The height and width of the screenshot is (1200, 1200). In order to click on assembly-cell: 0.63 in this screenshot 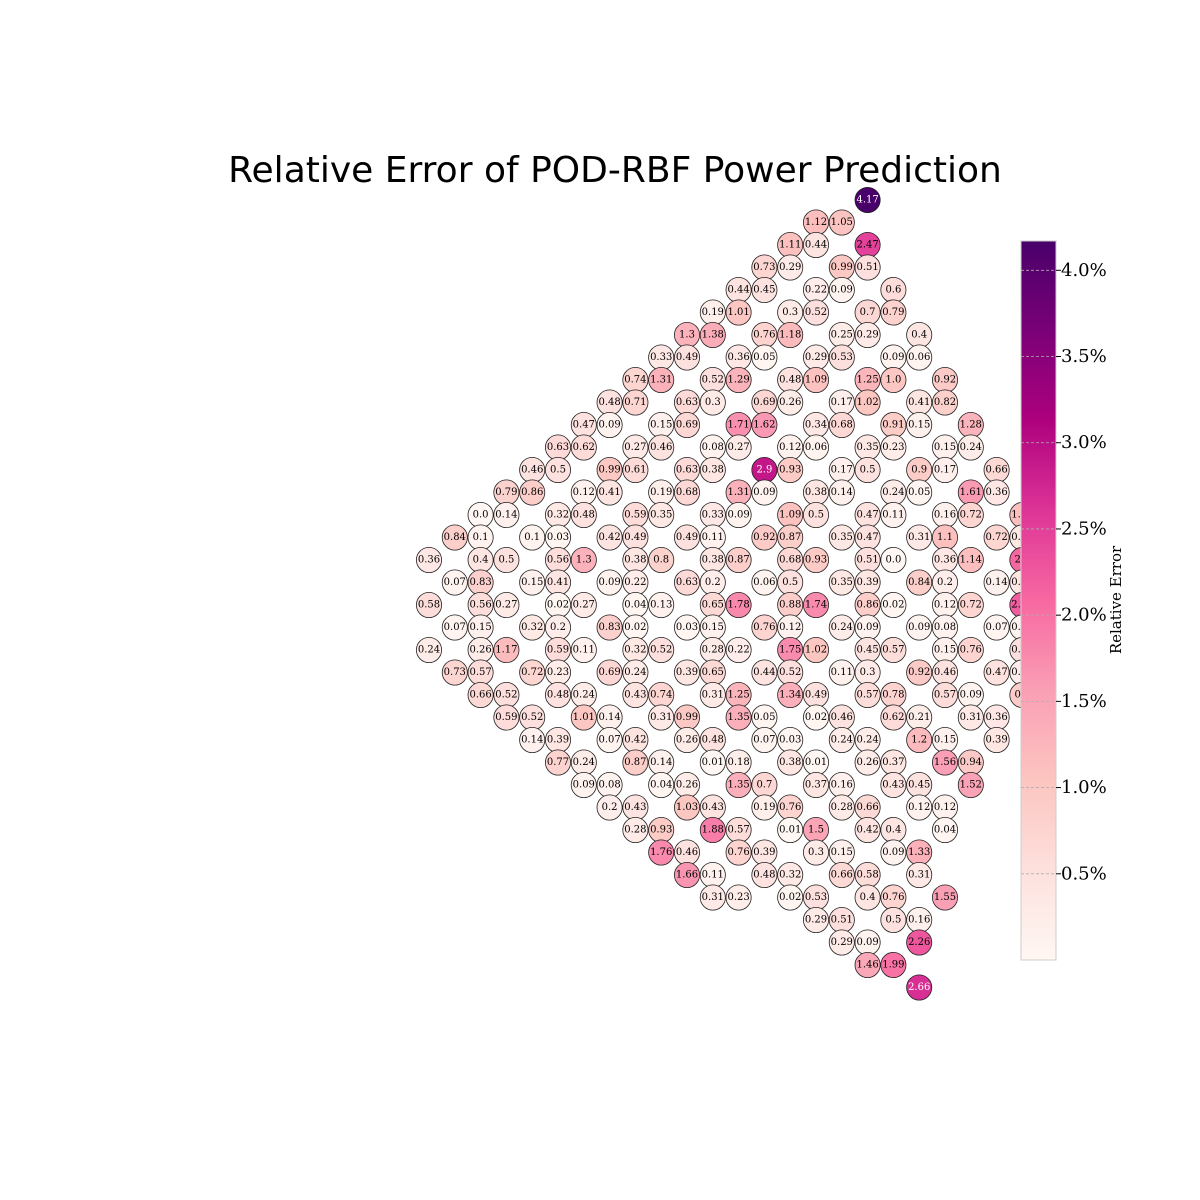, I will do `click(687, 402)`.